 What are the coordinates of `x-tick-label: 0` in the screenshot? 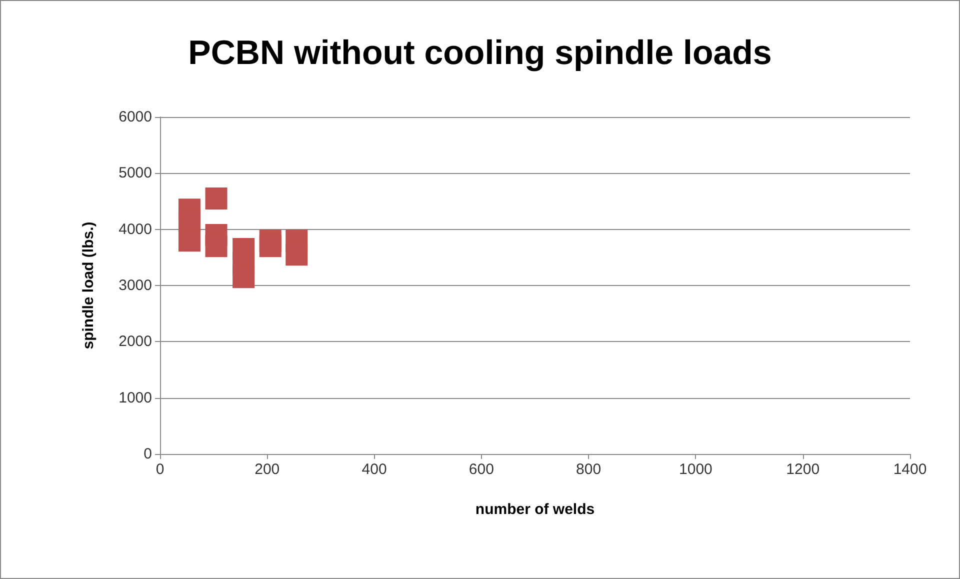 It's located at (160, 469).